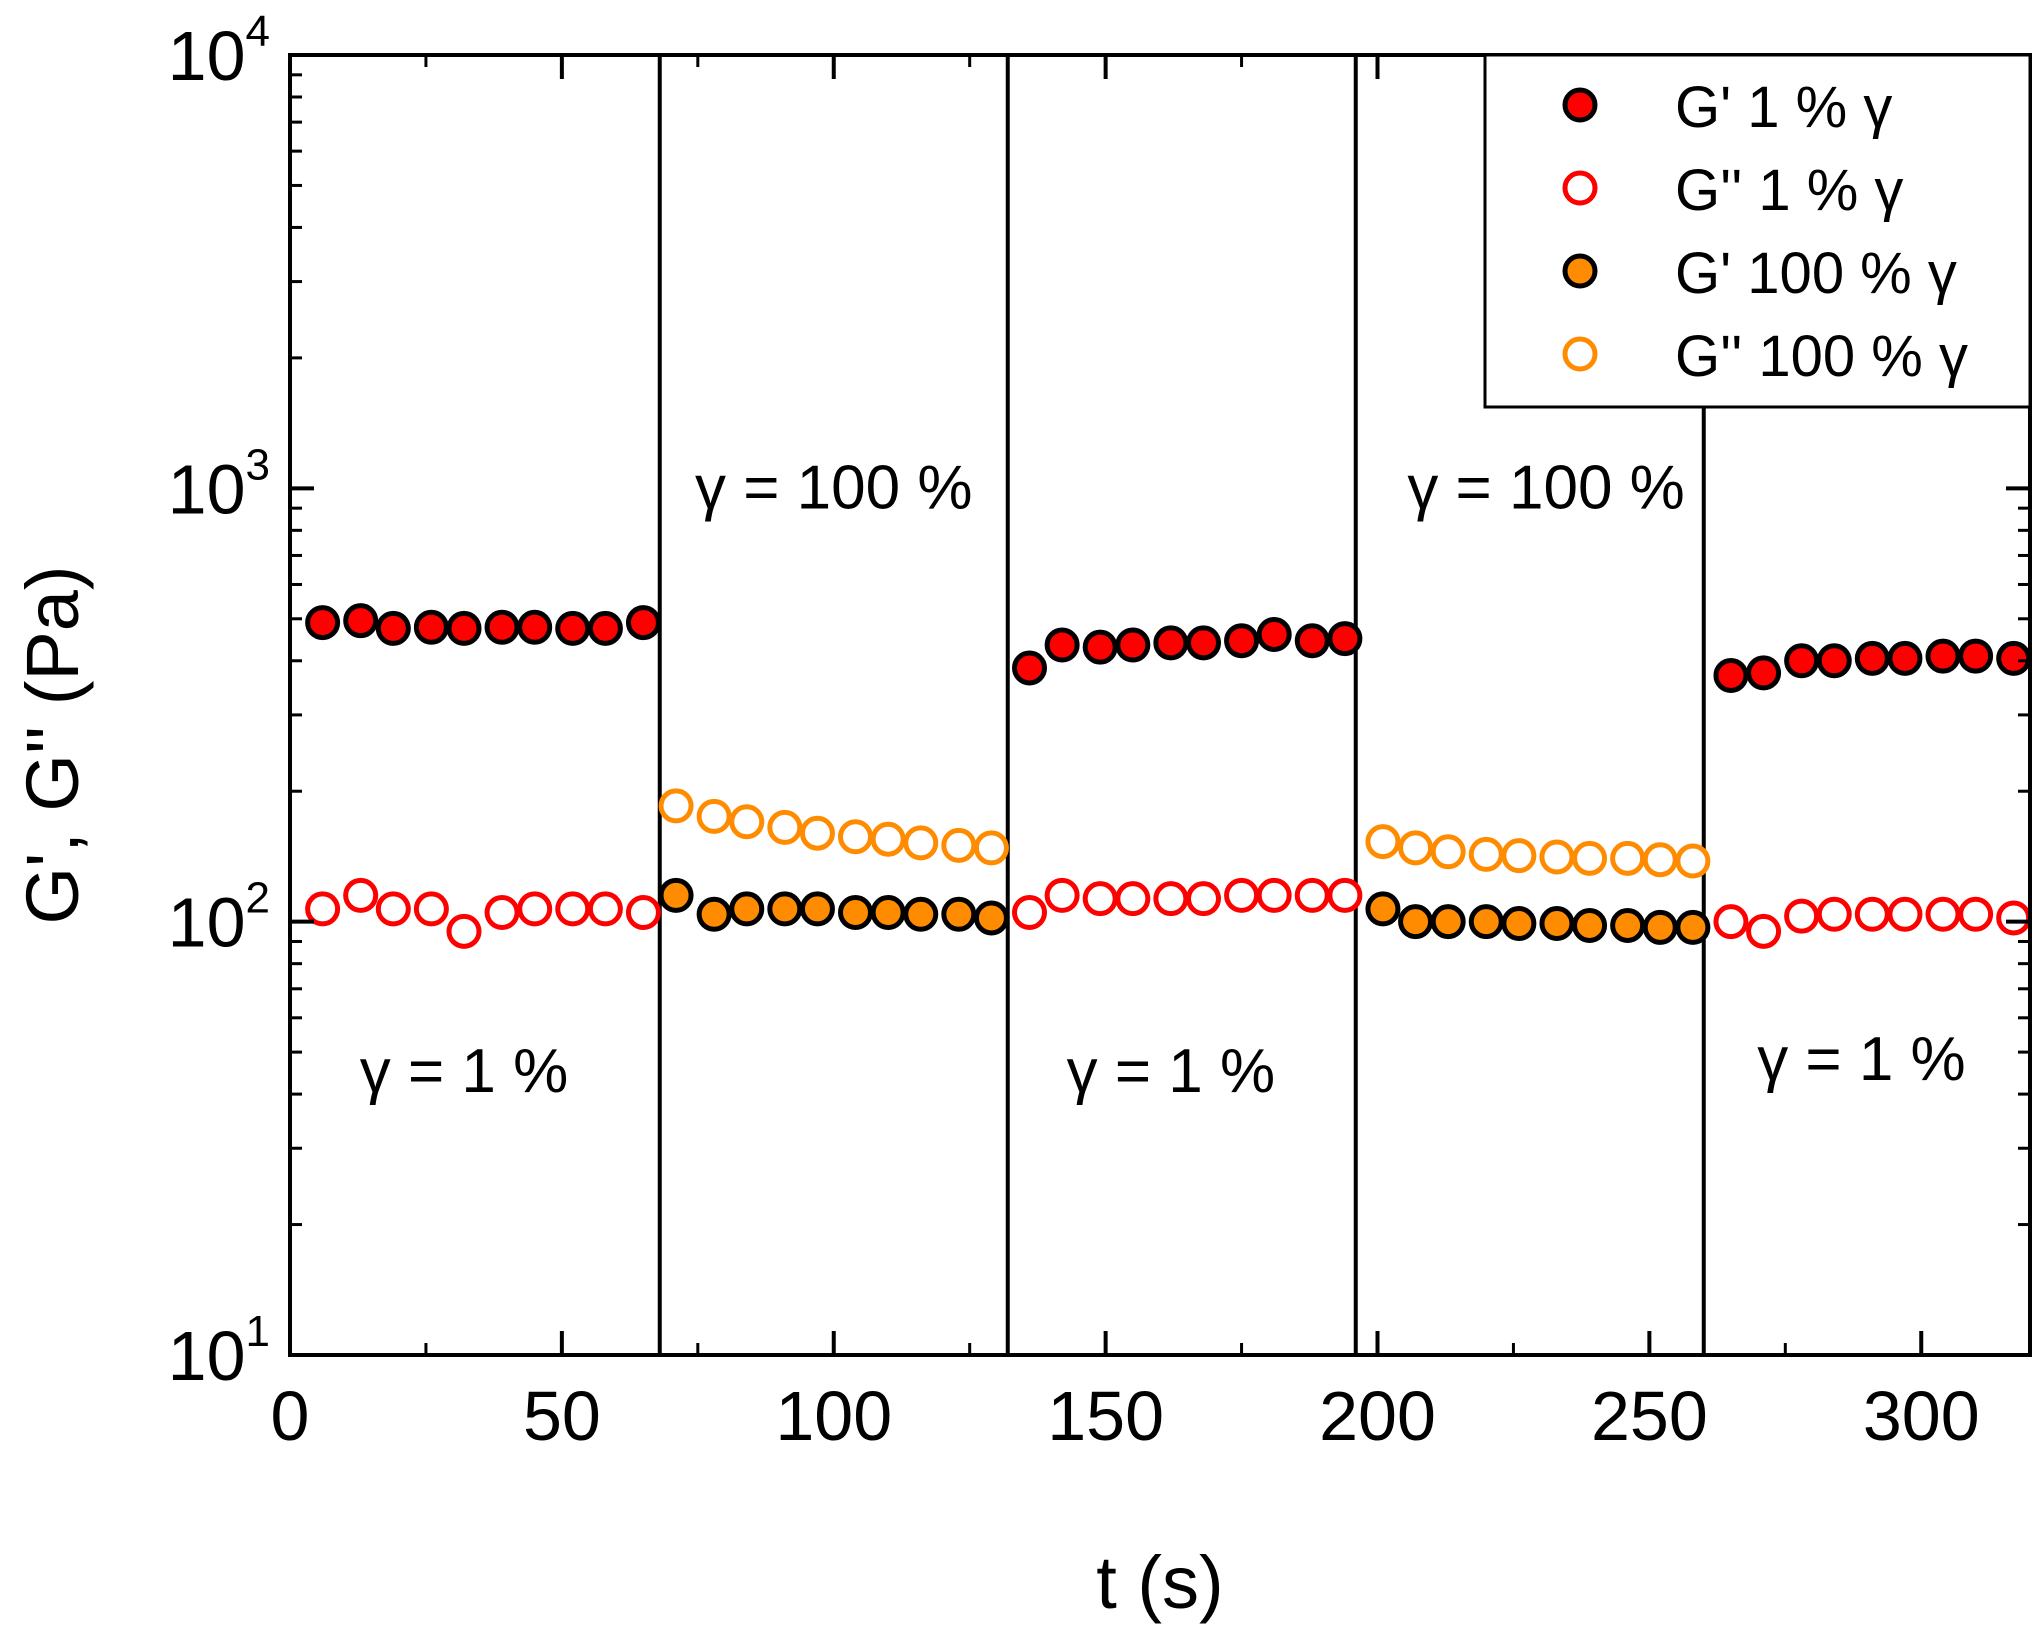 The height and width of the screenshot is (1629, 2040). What do you see at coordinates (290, 1416) in the screenshot?
I see `x-tick-label: 0` at bounding box center [290, 1416].